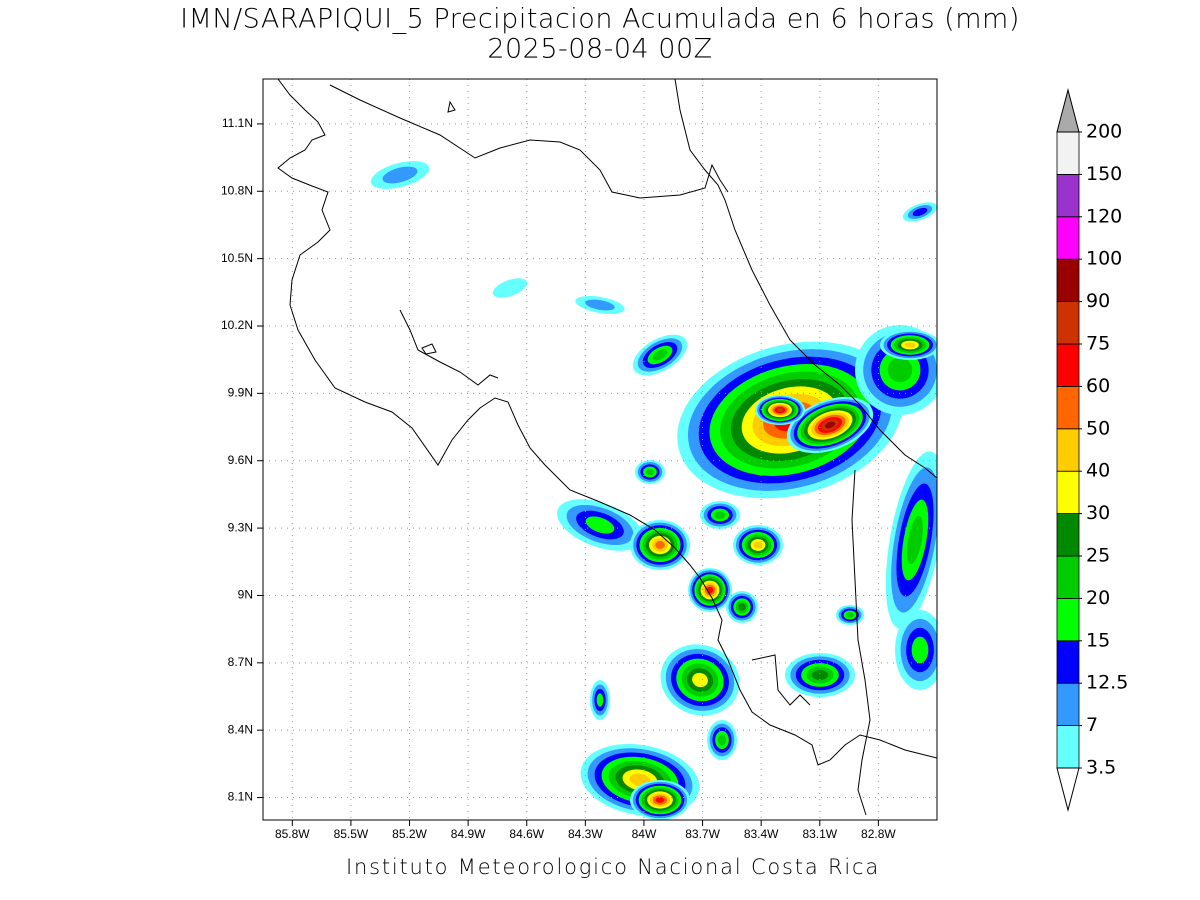 The width and height of the screenshot is (1200, 900). I want to click on colorbar-label: 60, so click(1098, 386).